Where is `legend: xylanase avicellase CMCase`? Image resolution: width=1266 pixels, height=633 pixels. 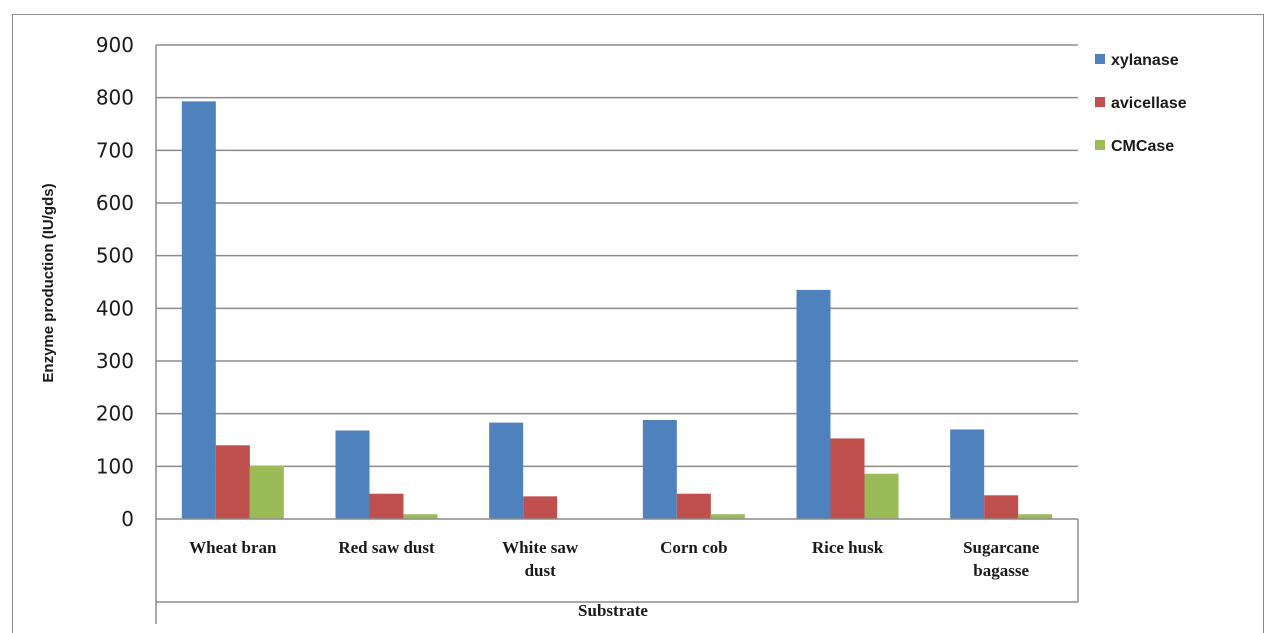 legend: xylanase avicellase CMCase is located at coordinates (1141, 103).